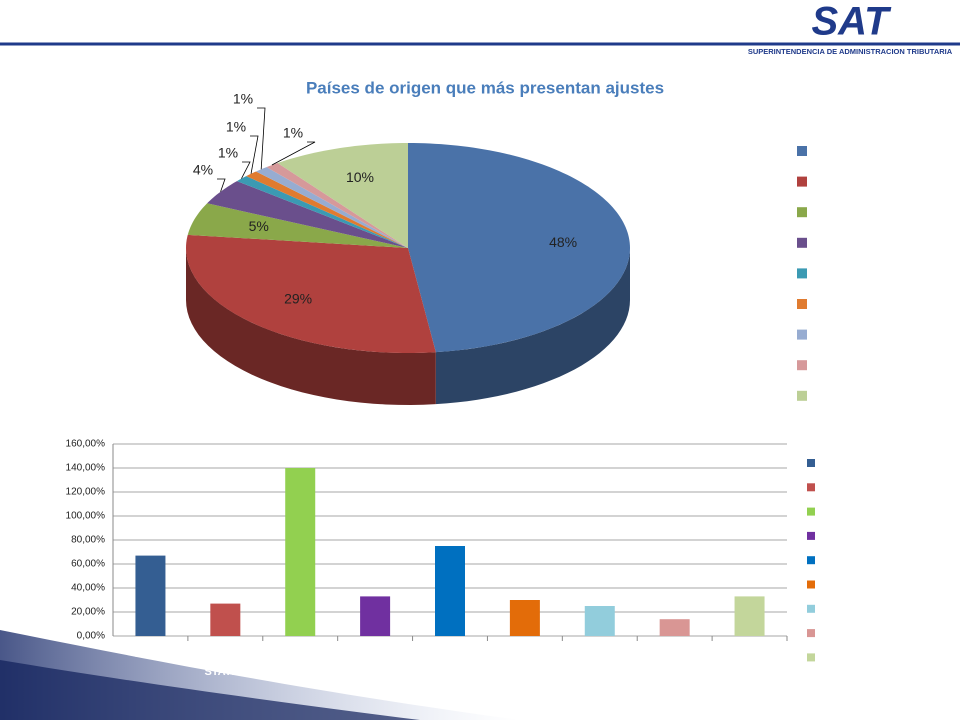 The image size is (960, 720). Describe the element at coordinates (450, 654) in the screenshot. I see `x-tick-label: KONG` at that location.